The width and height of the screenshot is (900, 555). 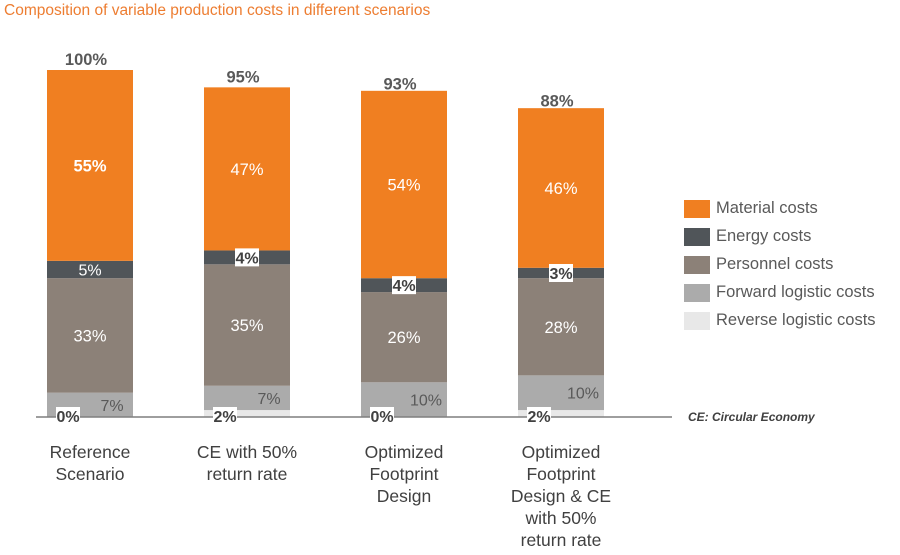 I want to click on label-reverse-3-box, so click(x=382, y=416).